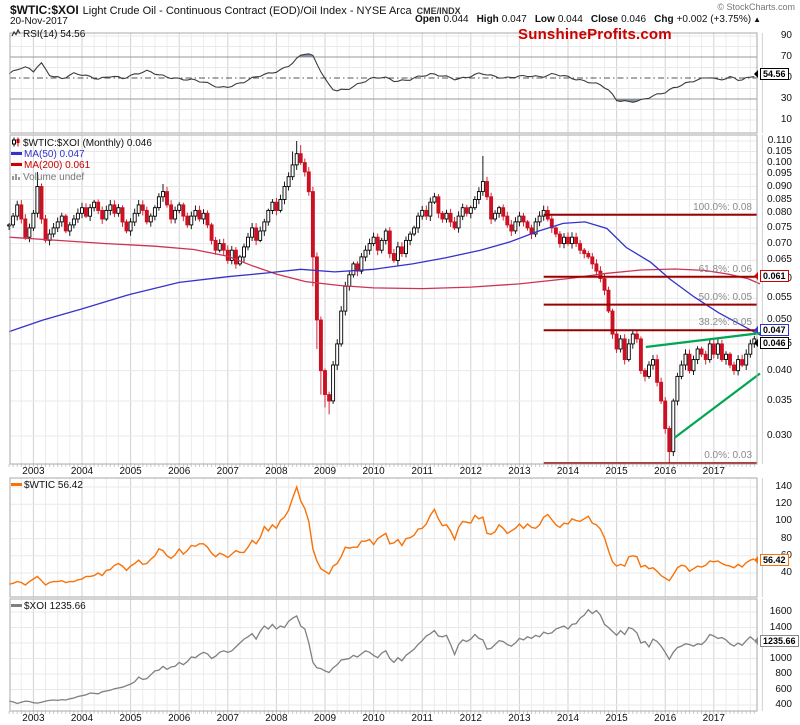  I want to click on price-axis-tick: 0.030, so click(779, 435).